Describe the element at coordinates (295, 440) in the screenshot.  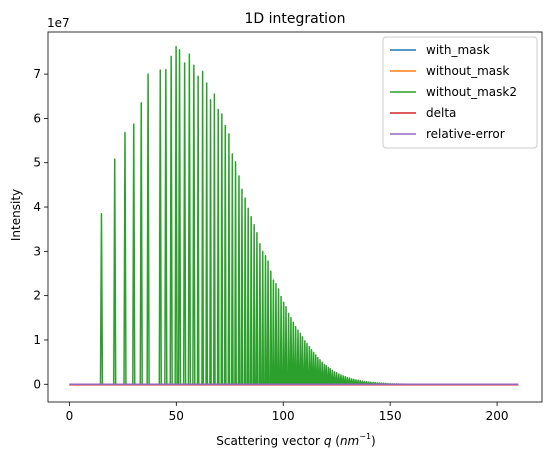
I see `x-axis-label: Scattering vector q (nm−1)` at that location.